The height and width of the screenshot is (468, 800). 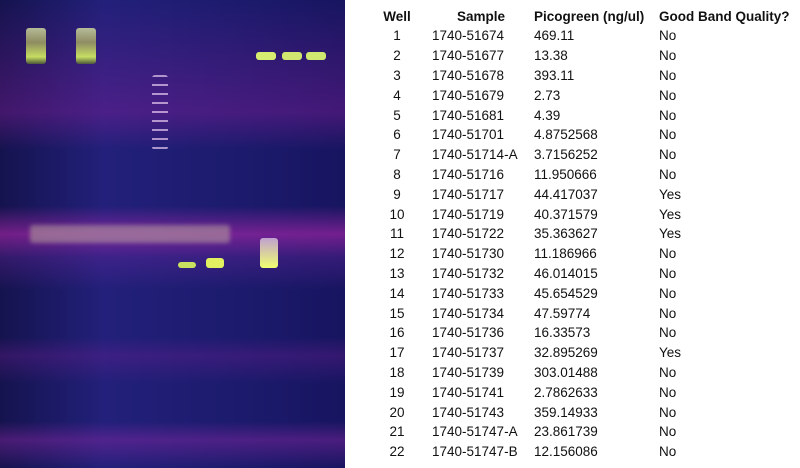 What do you see at coordinates (397, 75) in the screenshot?
I see `cell-well: 3` at bounding box center [397, 75].